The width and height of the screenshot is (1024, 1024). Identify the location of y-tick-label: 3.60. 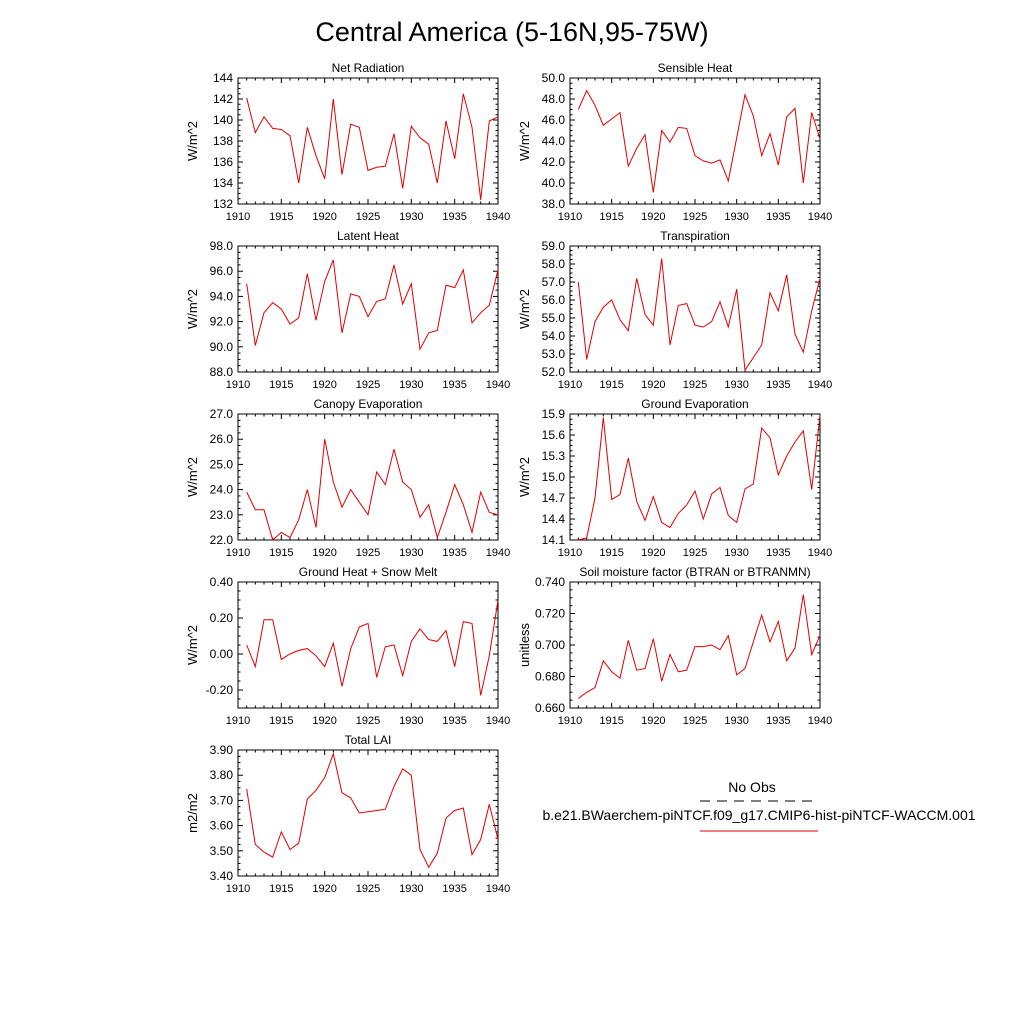
(222, 826).